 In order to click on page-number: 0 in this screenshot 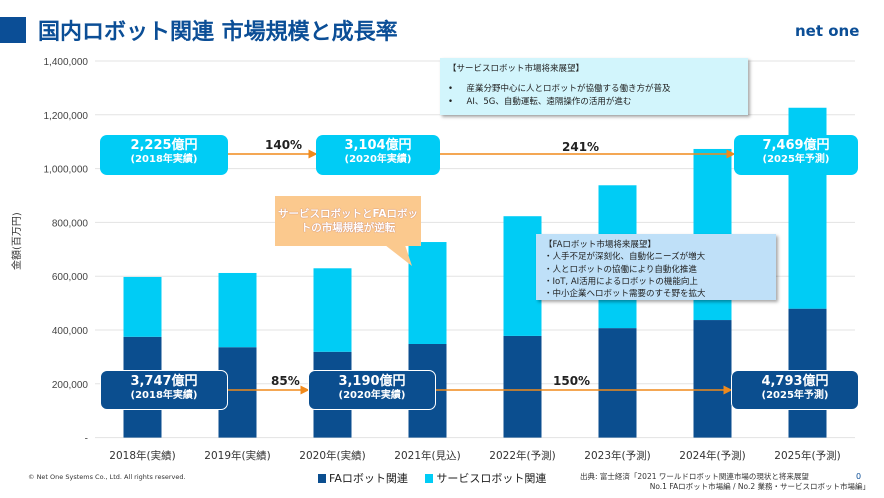, I will do `click(859, 476)`.